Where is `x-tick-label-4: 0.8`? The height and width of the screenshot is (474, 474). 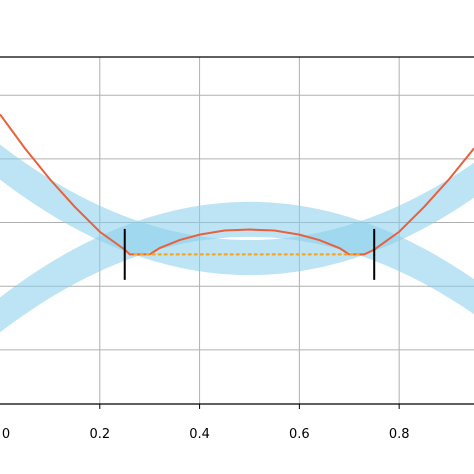
x-tick-label-4: 0.8 is located at coordinates (399, 434).